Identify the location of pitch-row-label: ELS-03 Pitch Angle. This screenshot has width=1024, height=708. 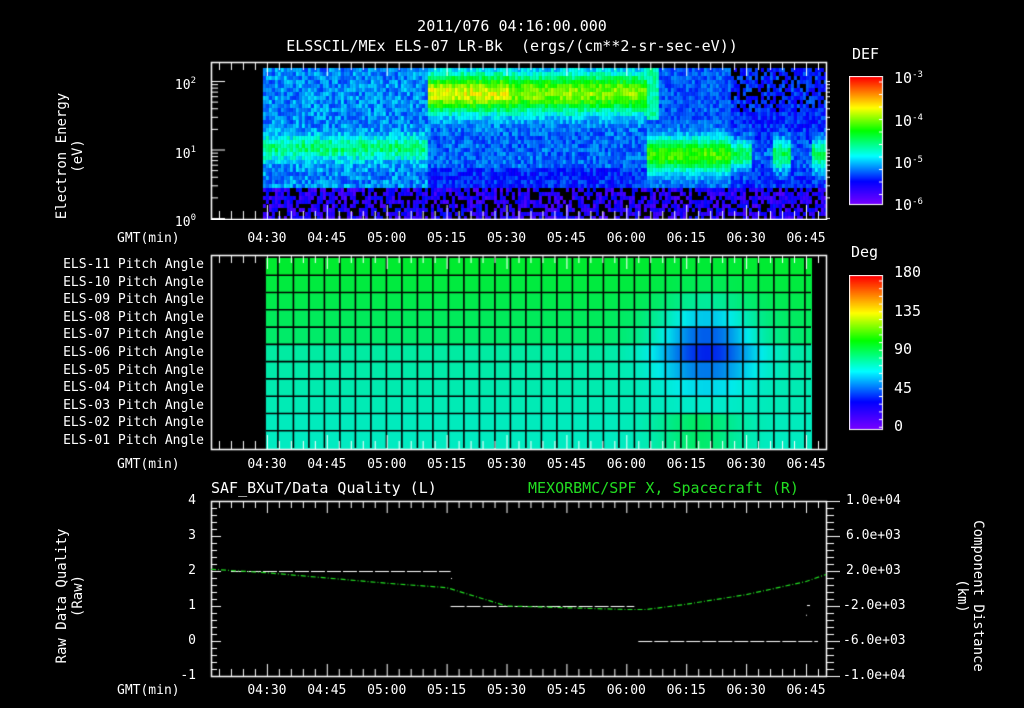
(133, 405).